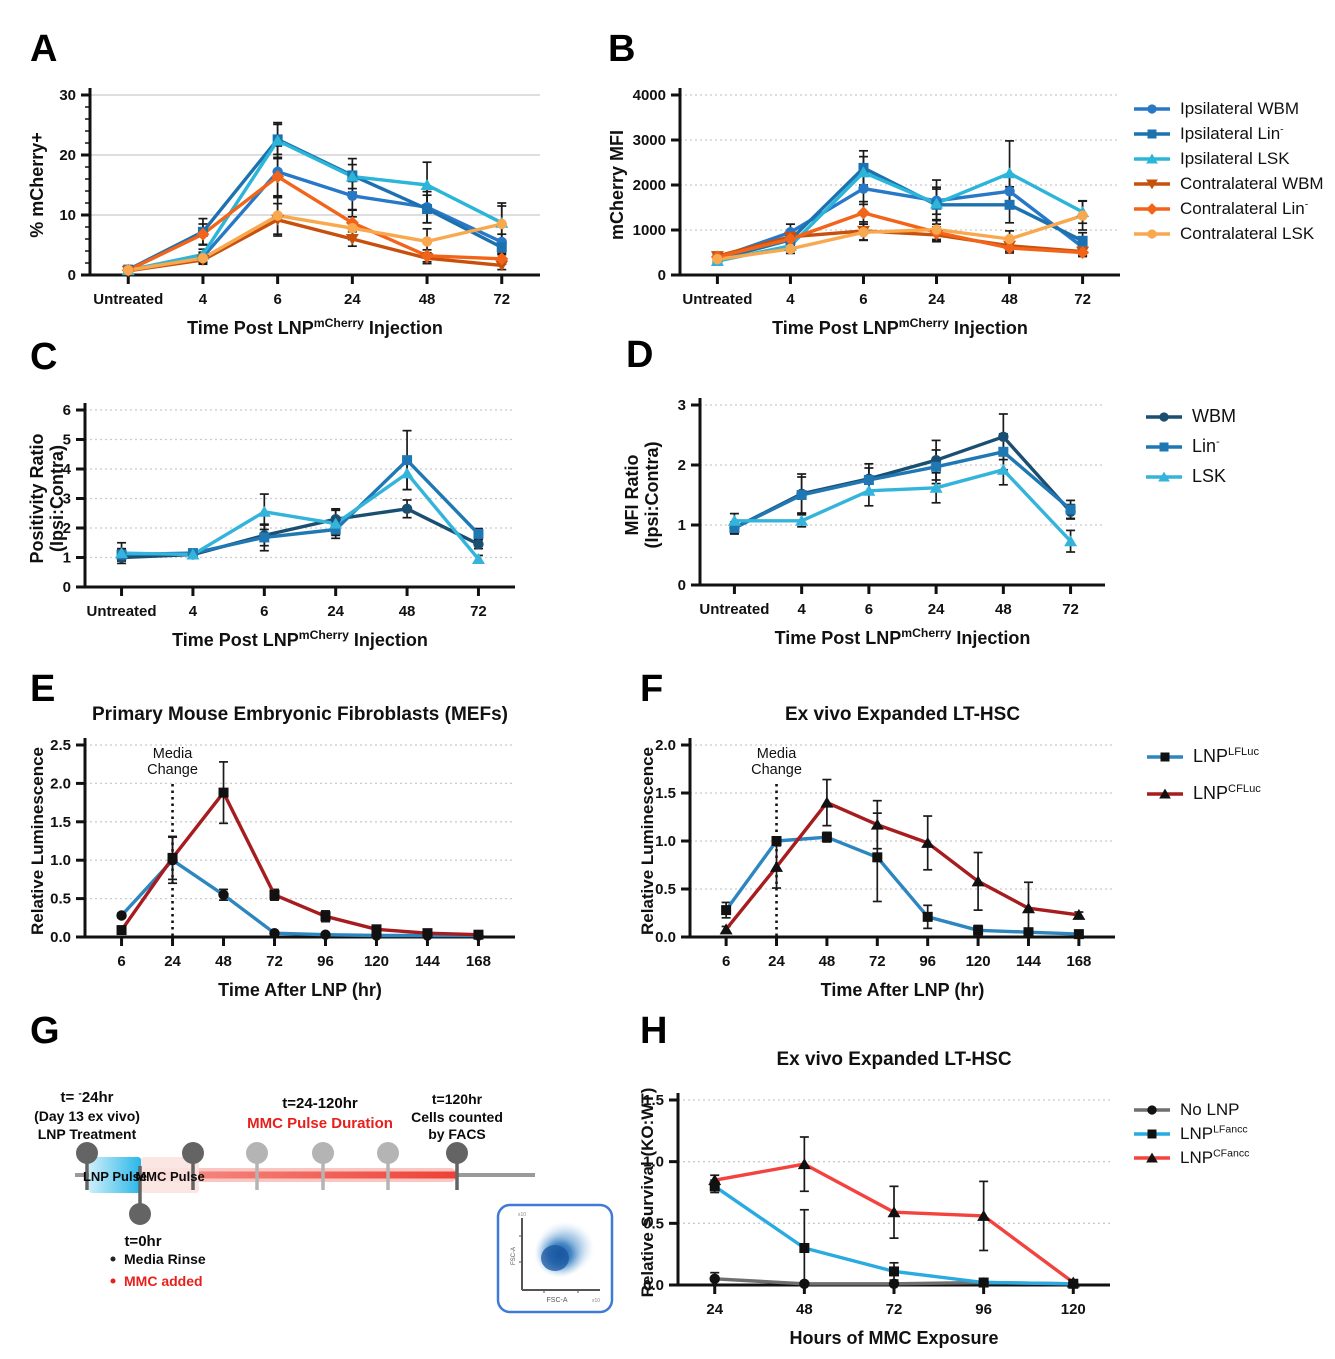  What do you see at coordinates (1244, 208) in the screenshot?
I see `legend-label: Contralateral Lin-` at bounding box center [1244, 208].